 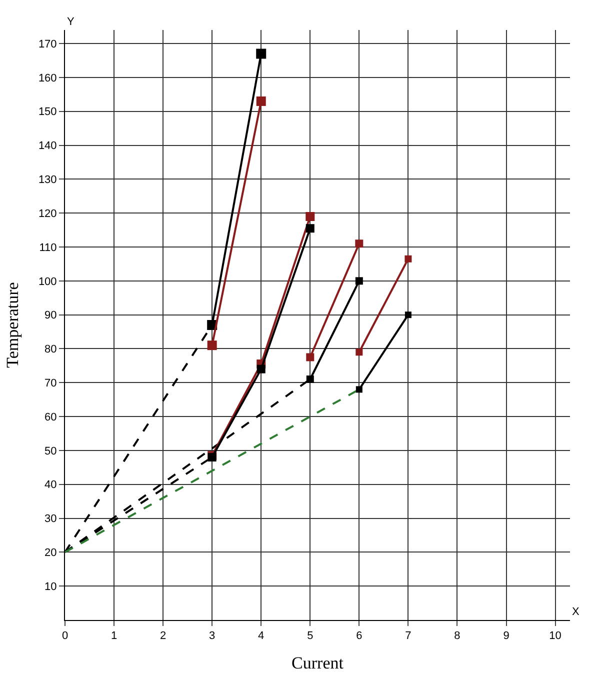 I want to click on x-tick-label: 1, so click(x=114, y=636).